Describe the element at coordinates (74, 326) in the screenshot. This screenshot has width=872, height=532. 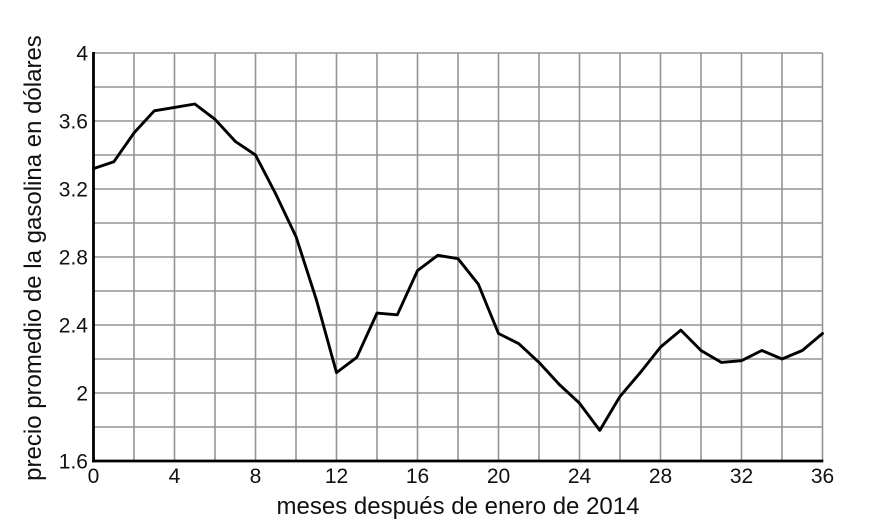
I see `y-tick-label: 2.4` at that location.